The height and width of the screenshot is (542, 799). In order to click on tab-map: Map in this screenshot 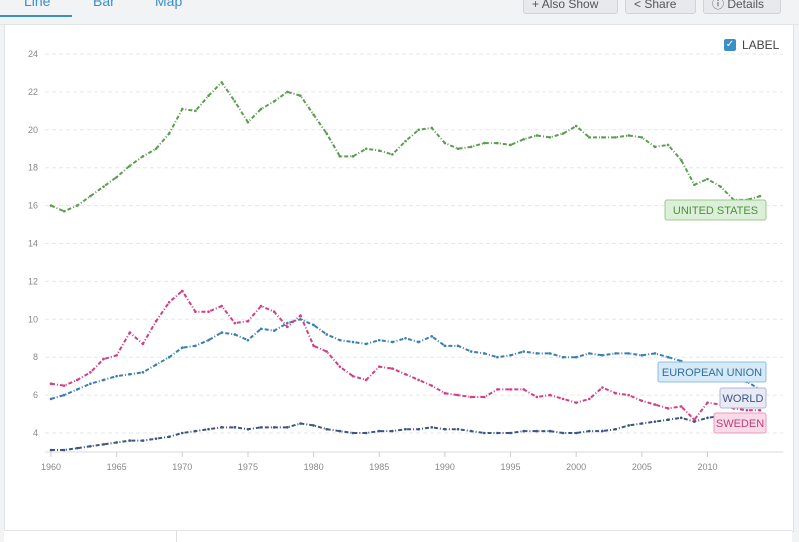, I will do `click(168, 5)`.